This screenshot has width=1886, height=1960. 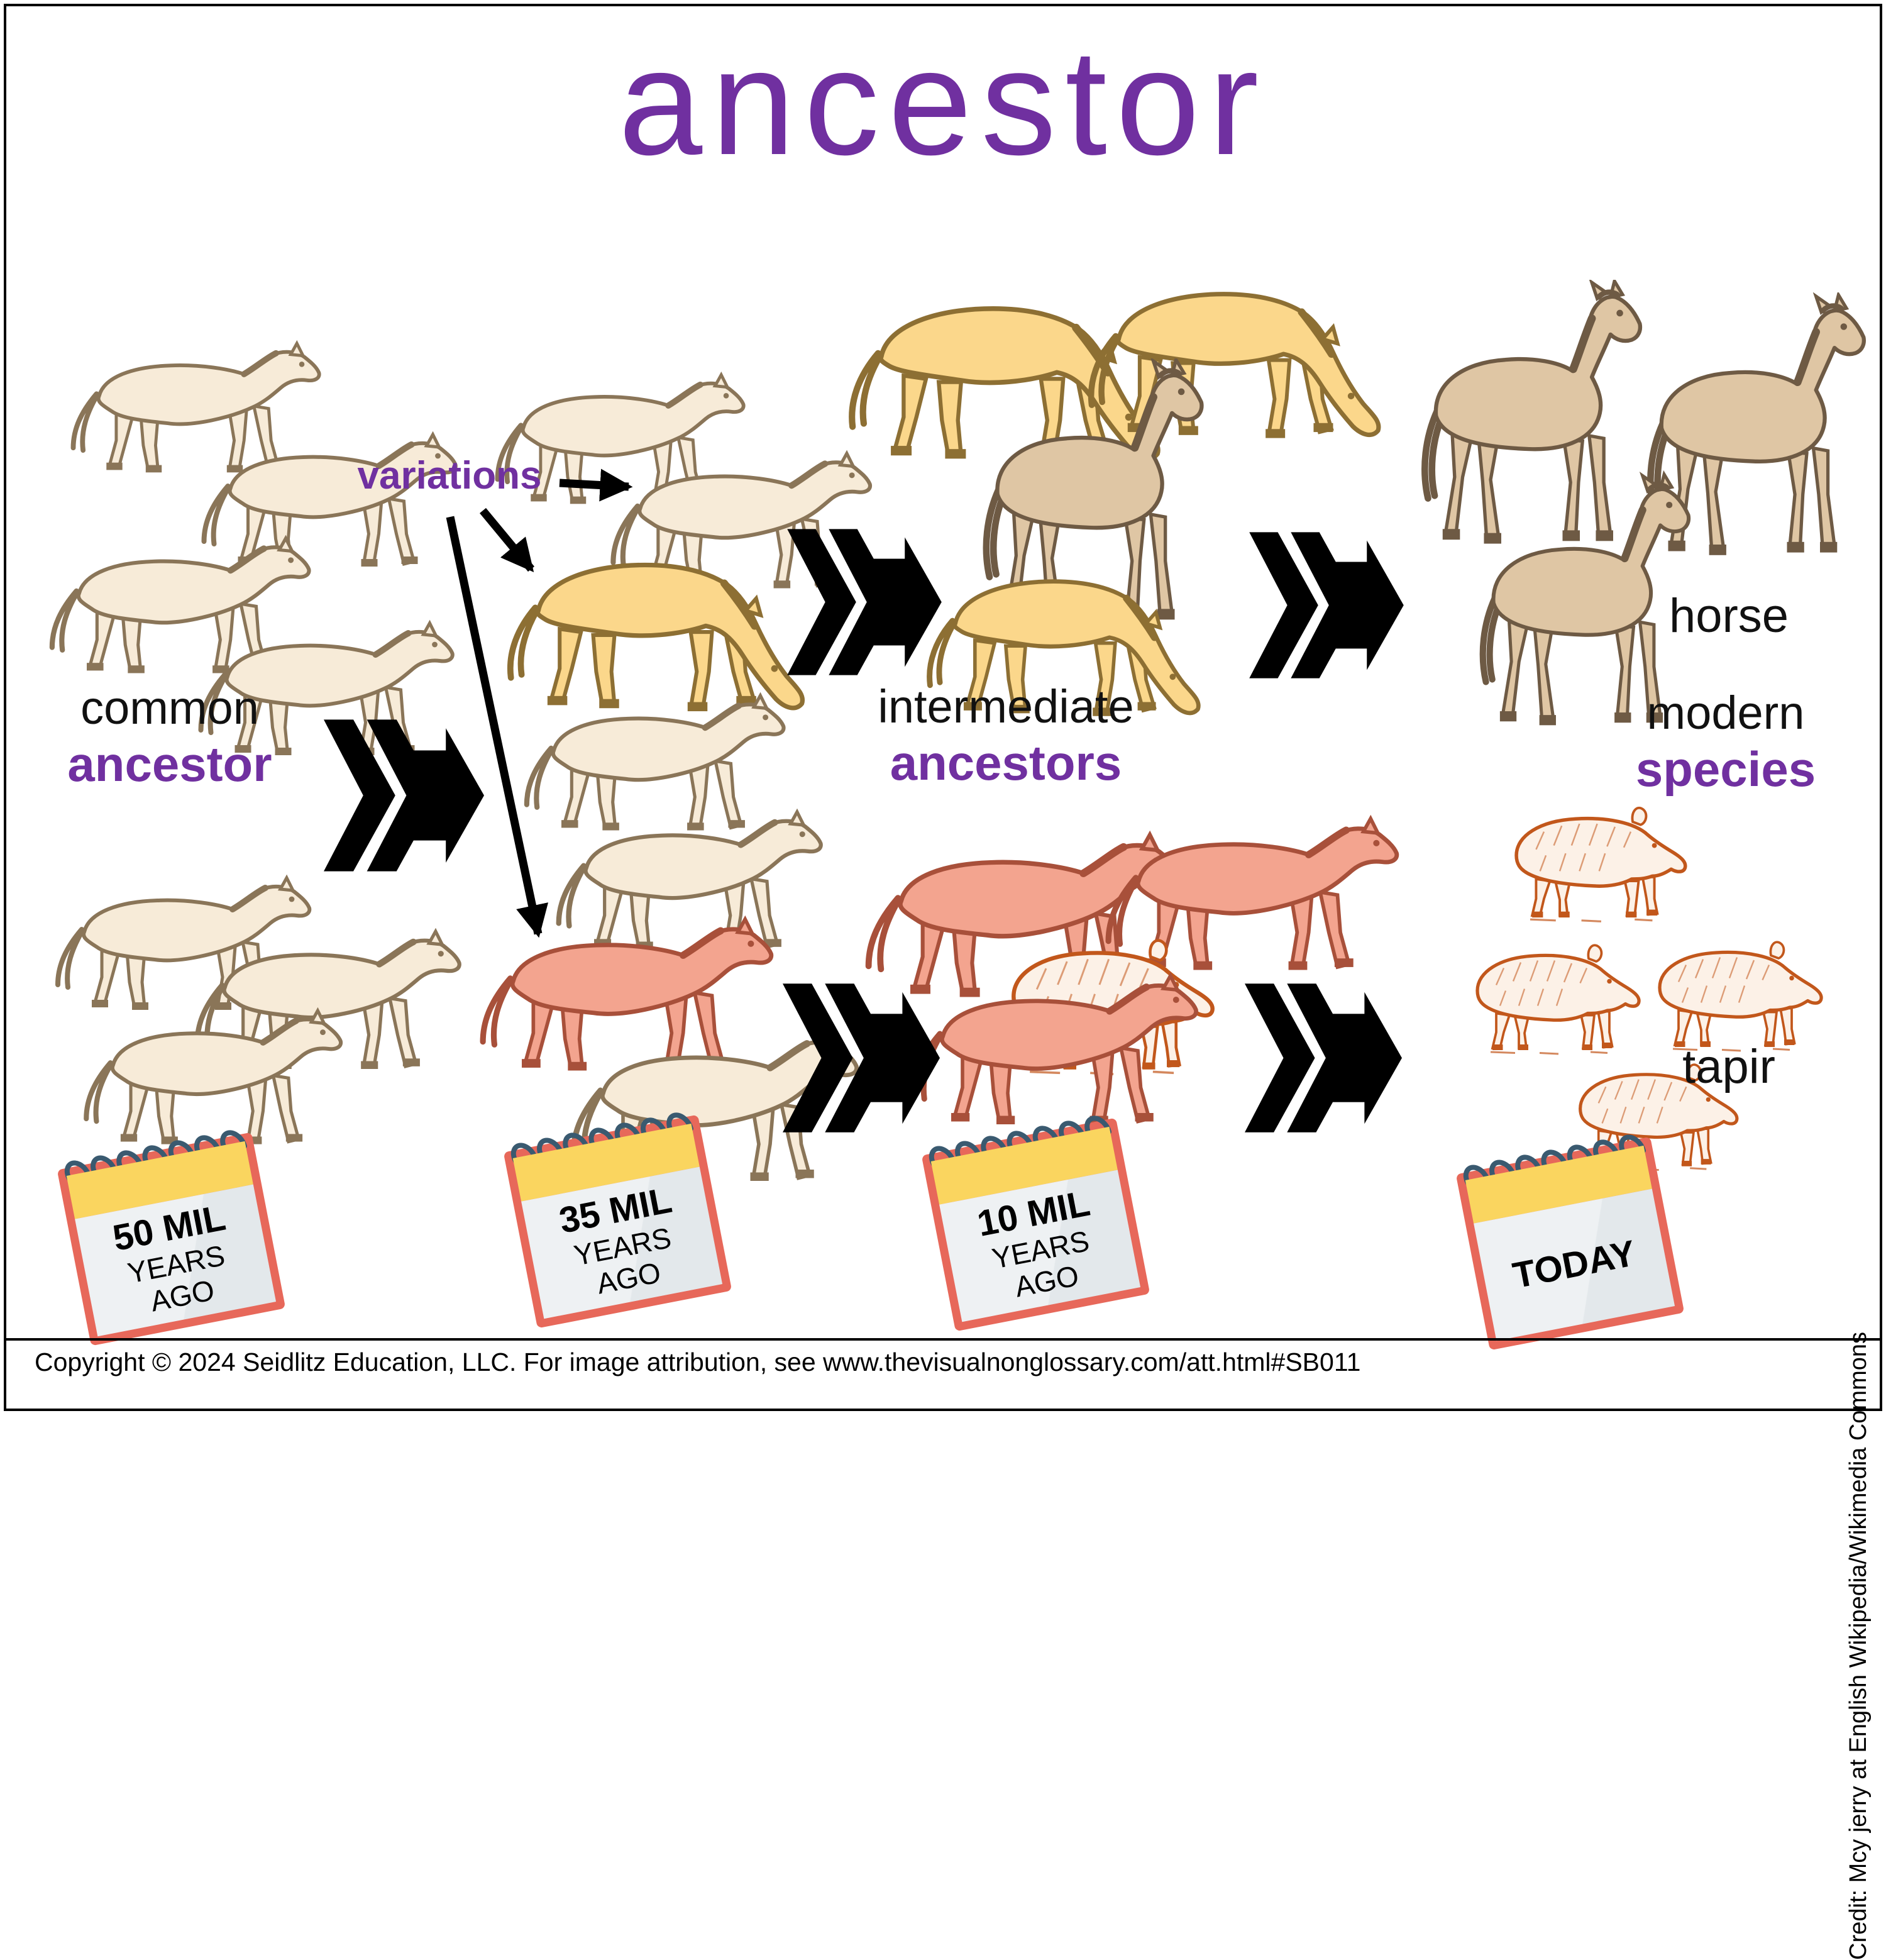 I want to click on footer-divider-line, so click(x=943, y=1339).